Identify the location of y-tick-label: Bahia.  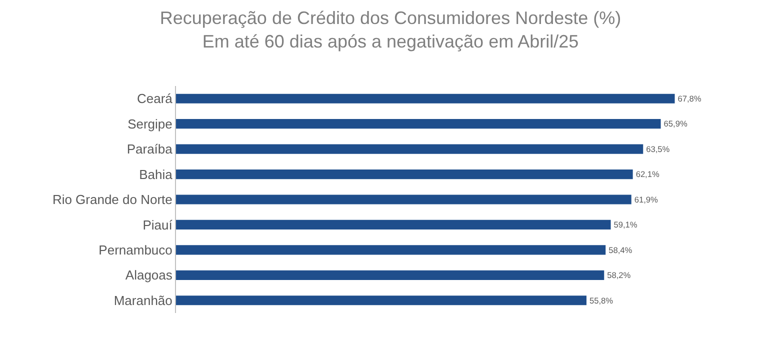
(156, 174).